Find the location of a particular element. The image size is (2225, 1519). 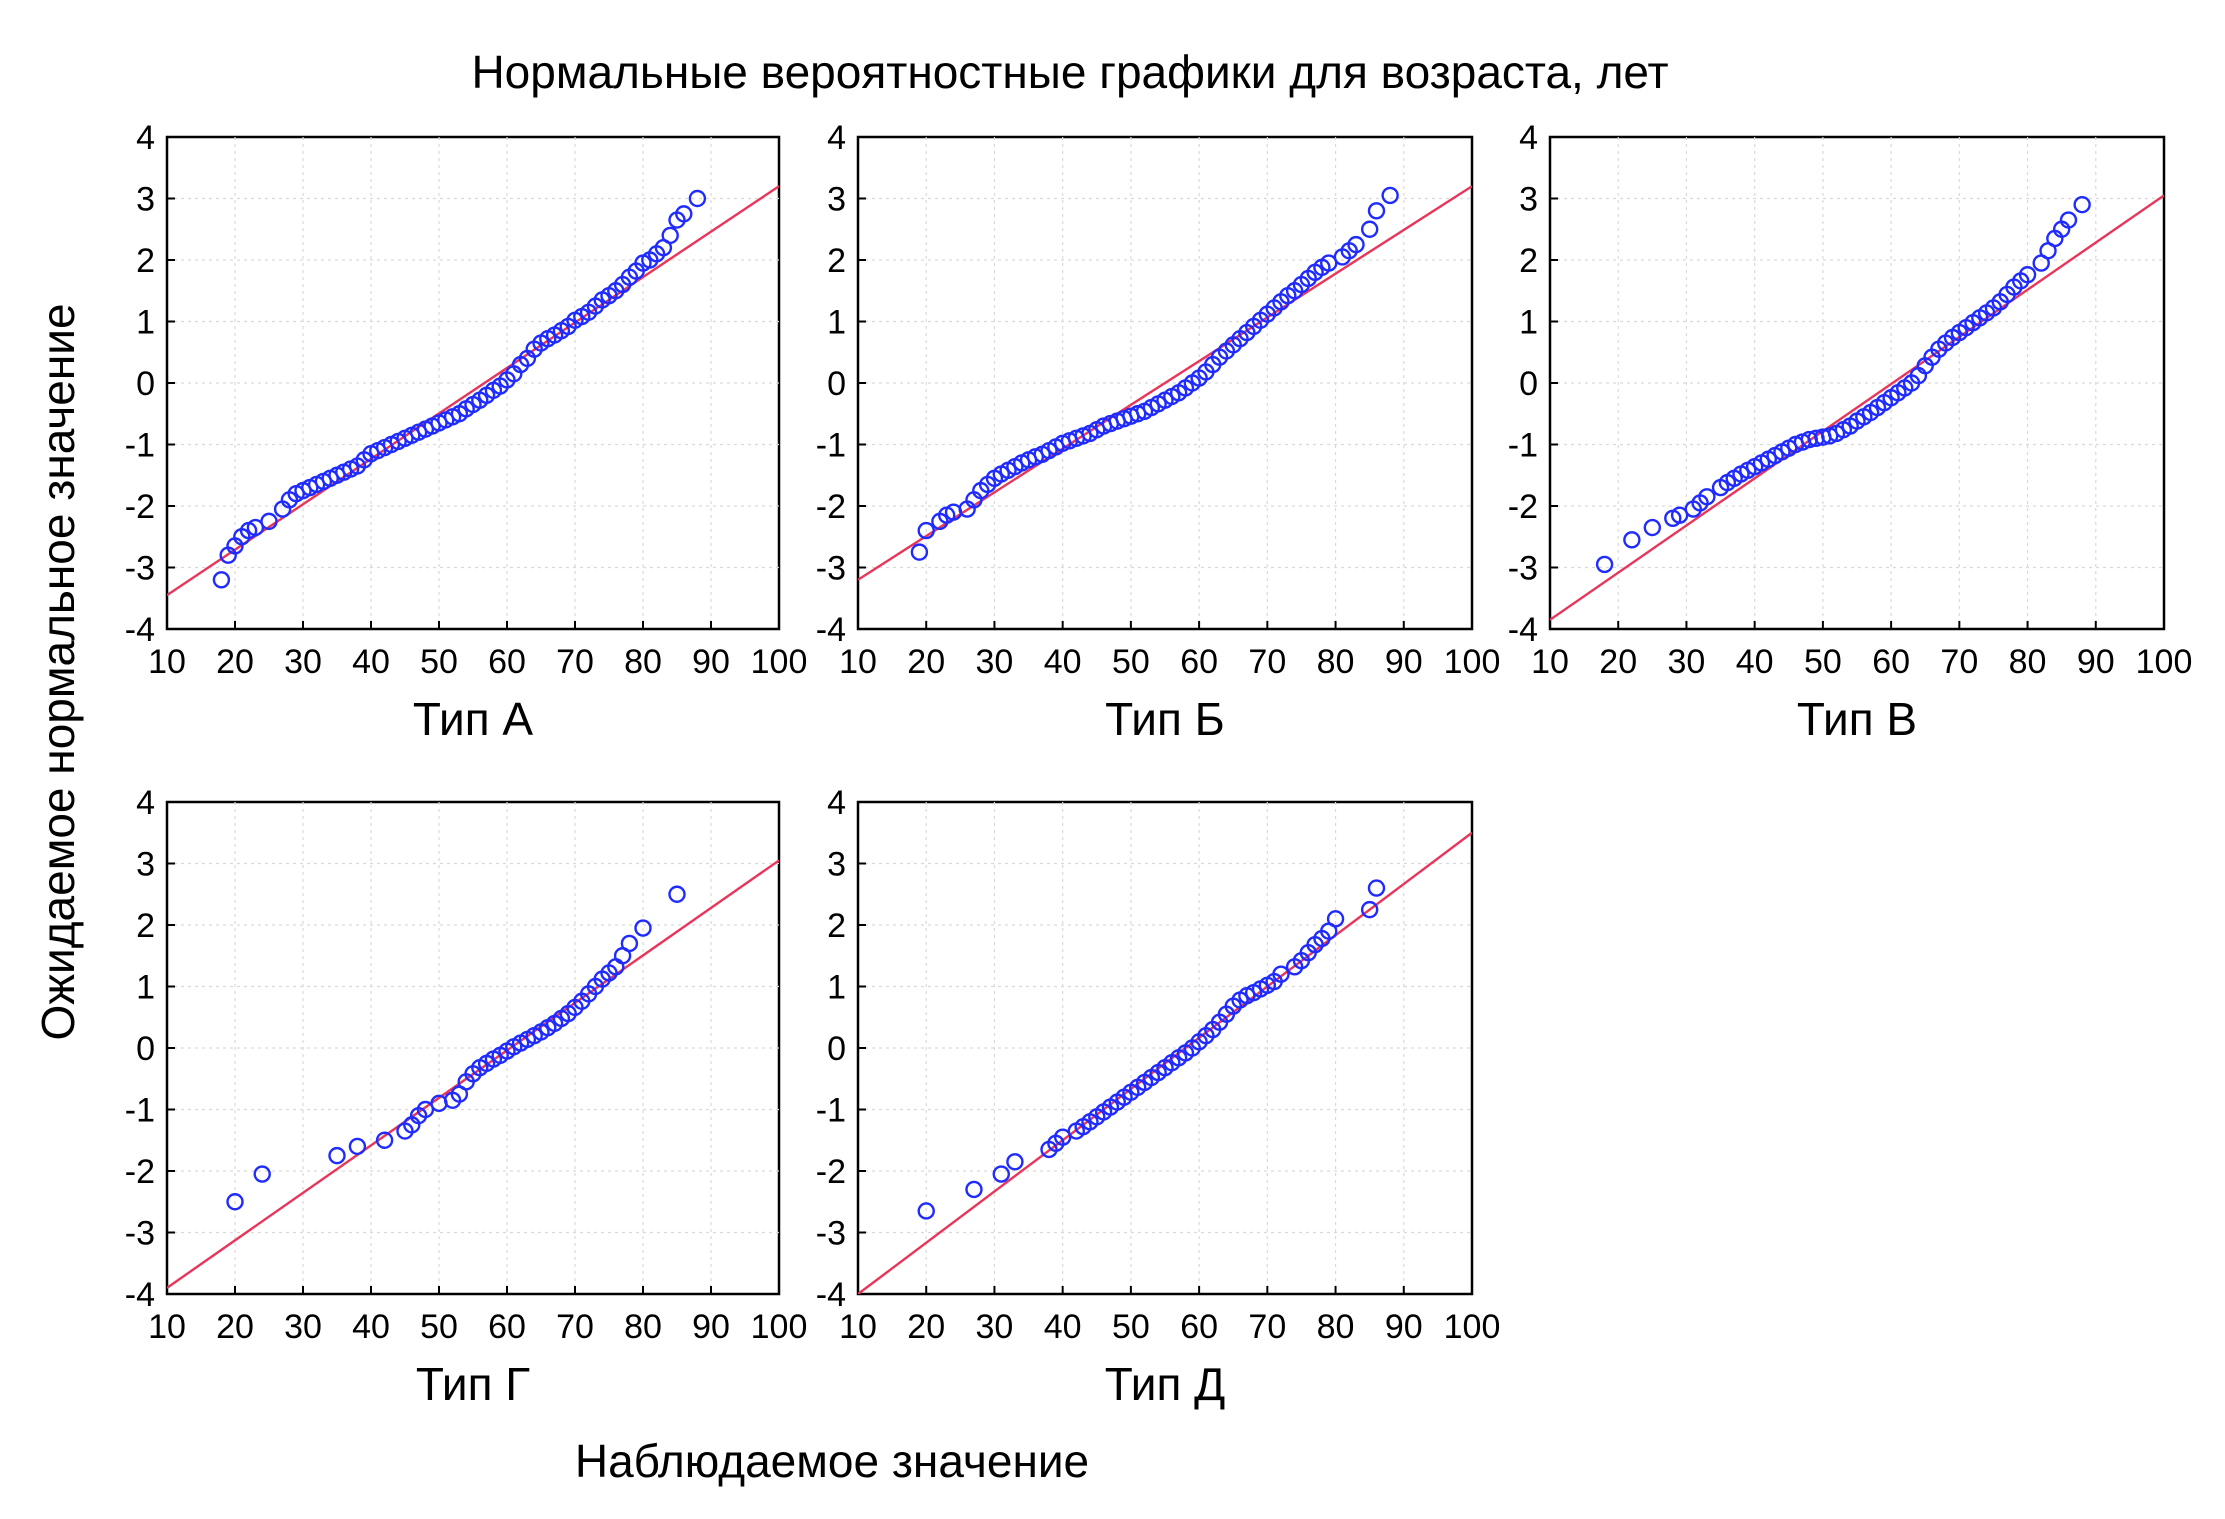

panel-title: Тип А is located at coordinates (473, 719).